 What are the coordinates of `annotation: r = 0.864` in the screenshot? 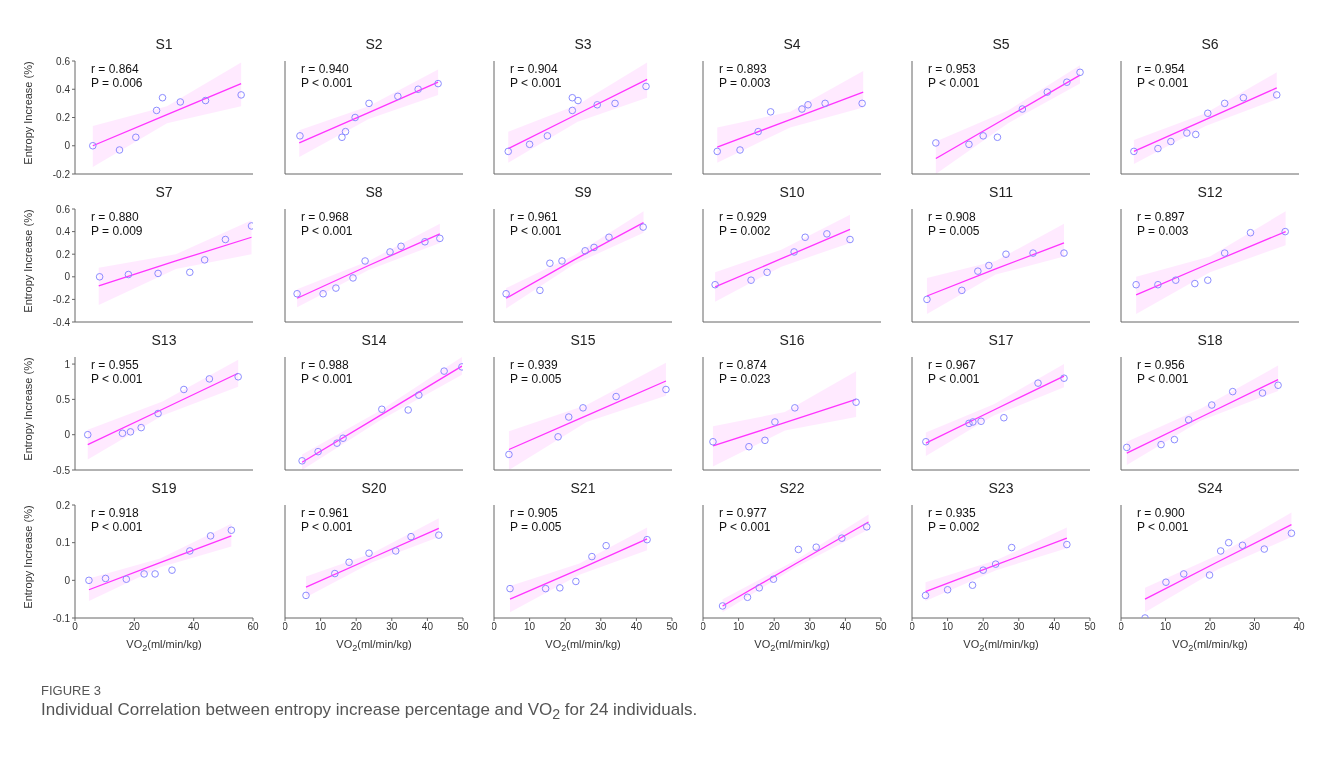 It's located at (115, 69).